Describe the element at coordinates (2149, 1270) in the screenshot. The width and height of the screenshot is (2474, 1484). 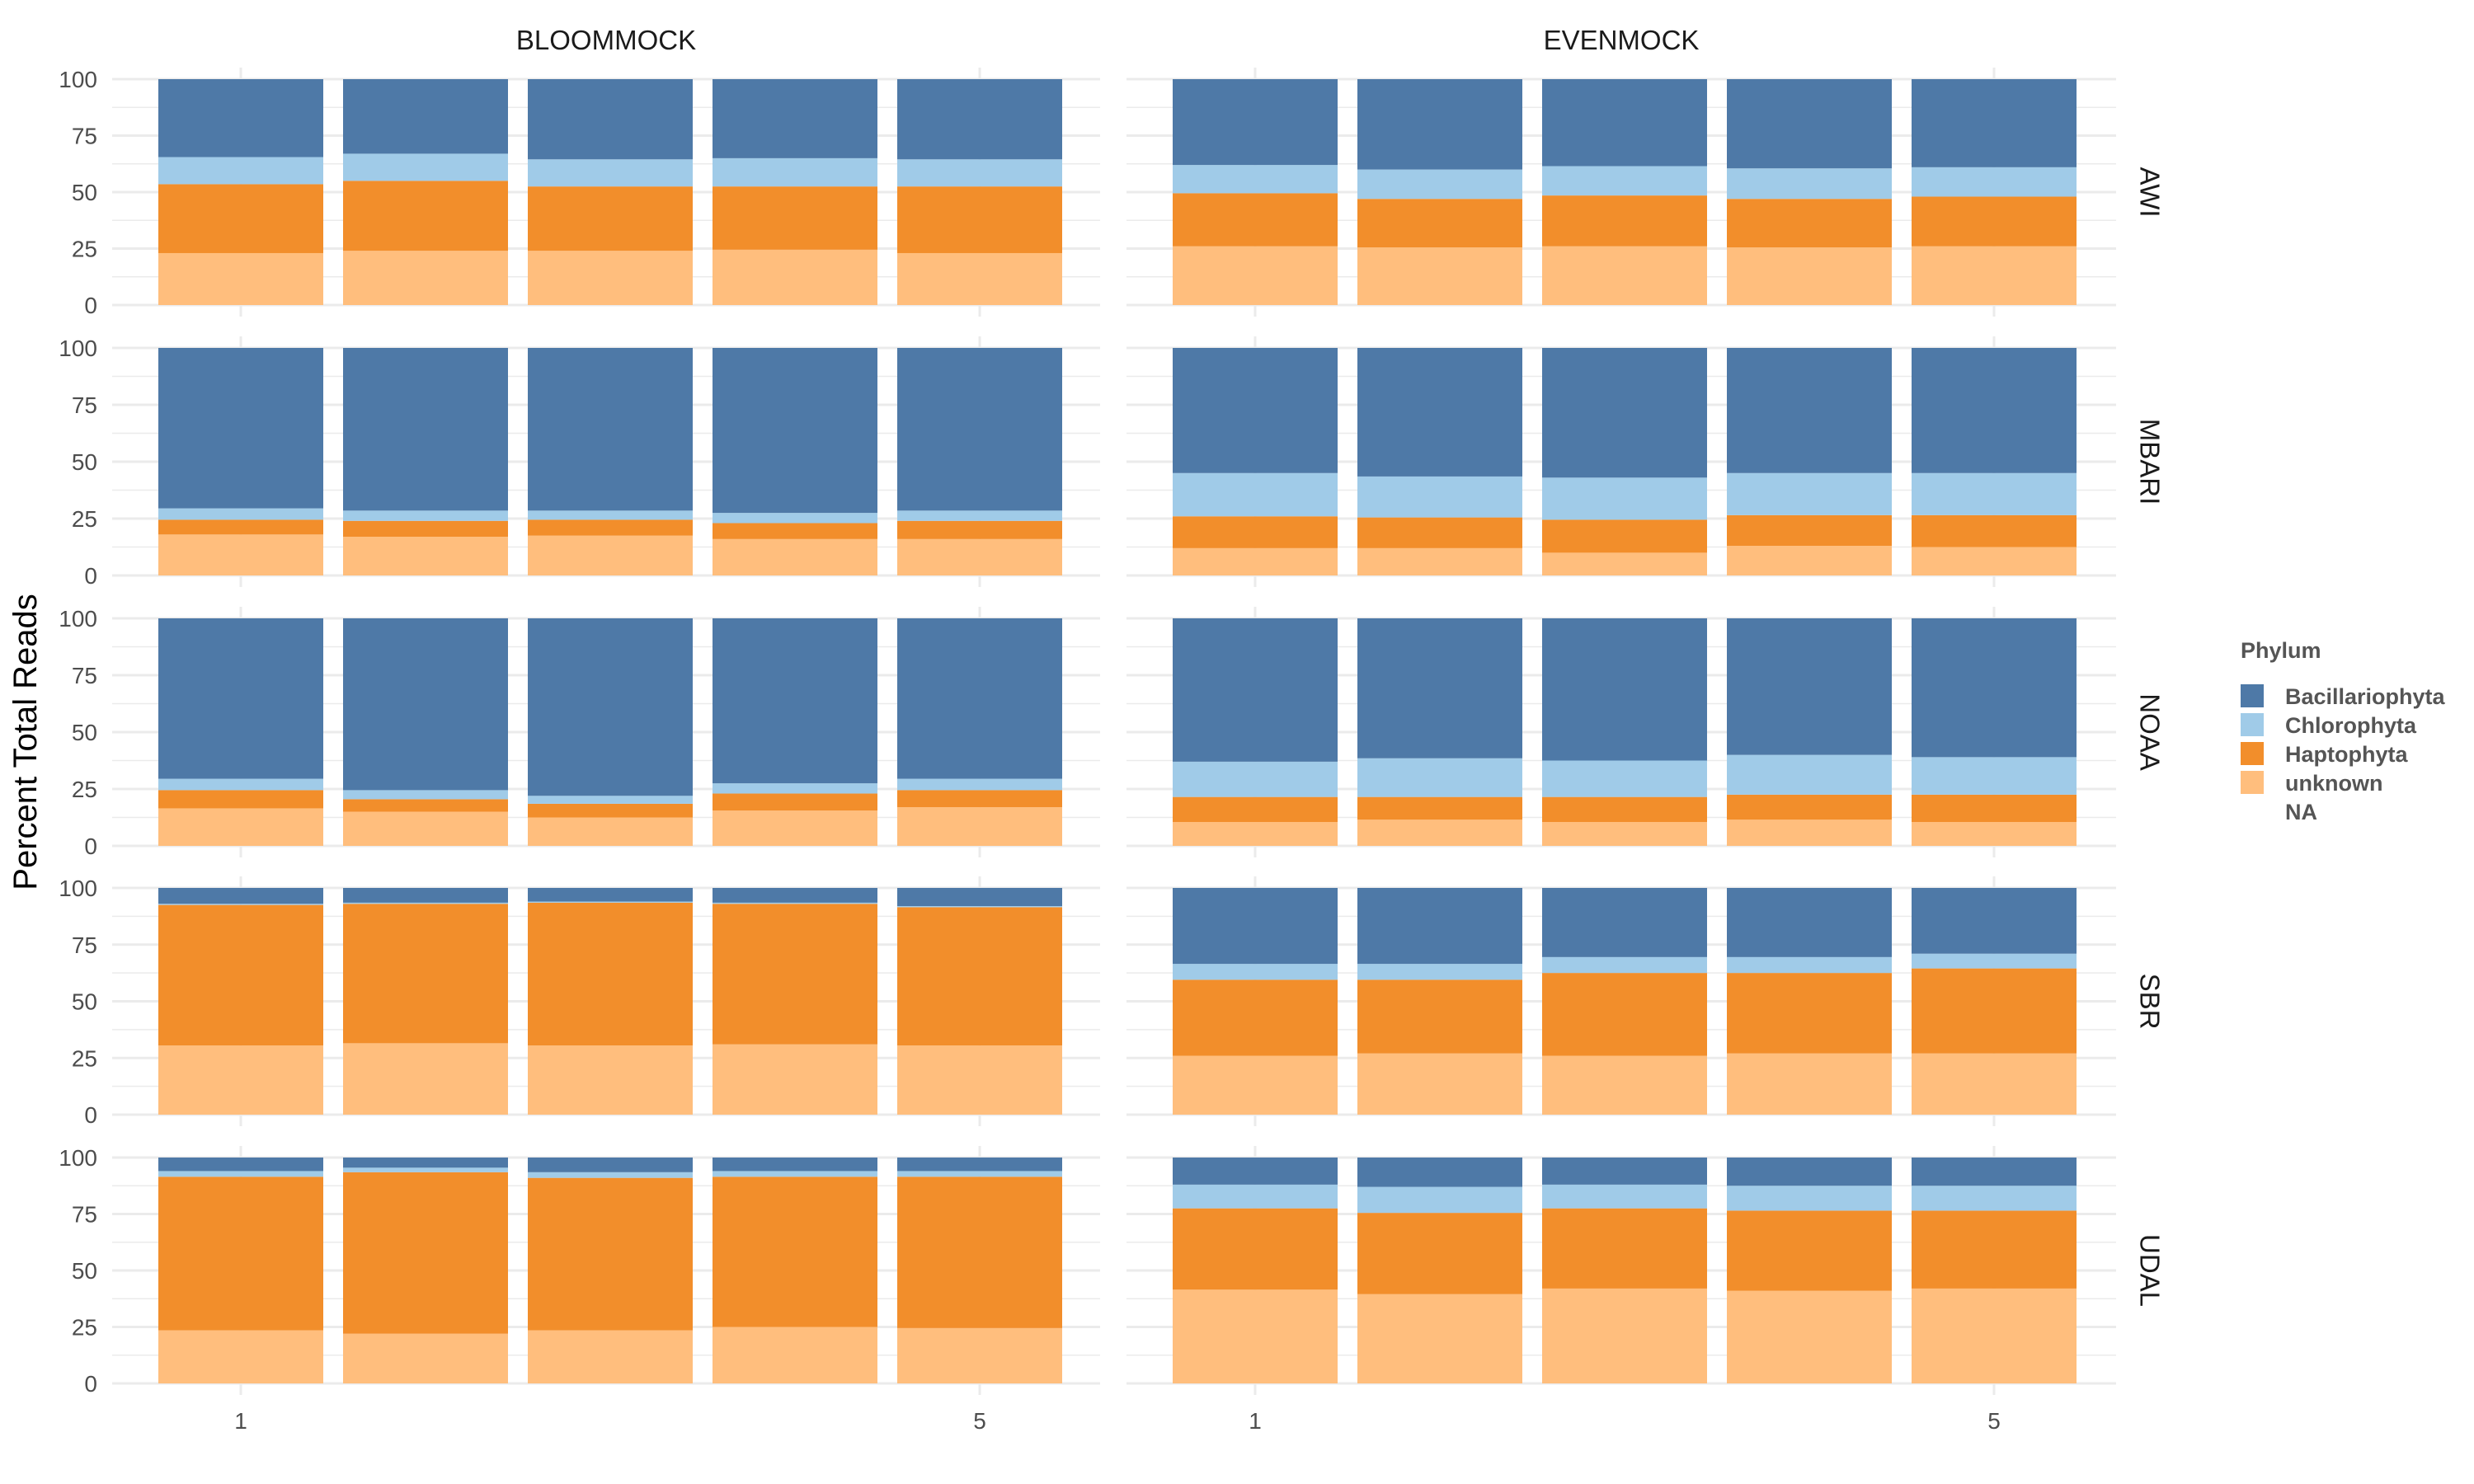
I see `row-strip-udal: UDAL` at that location.